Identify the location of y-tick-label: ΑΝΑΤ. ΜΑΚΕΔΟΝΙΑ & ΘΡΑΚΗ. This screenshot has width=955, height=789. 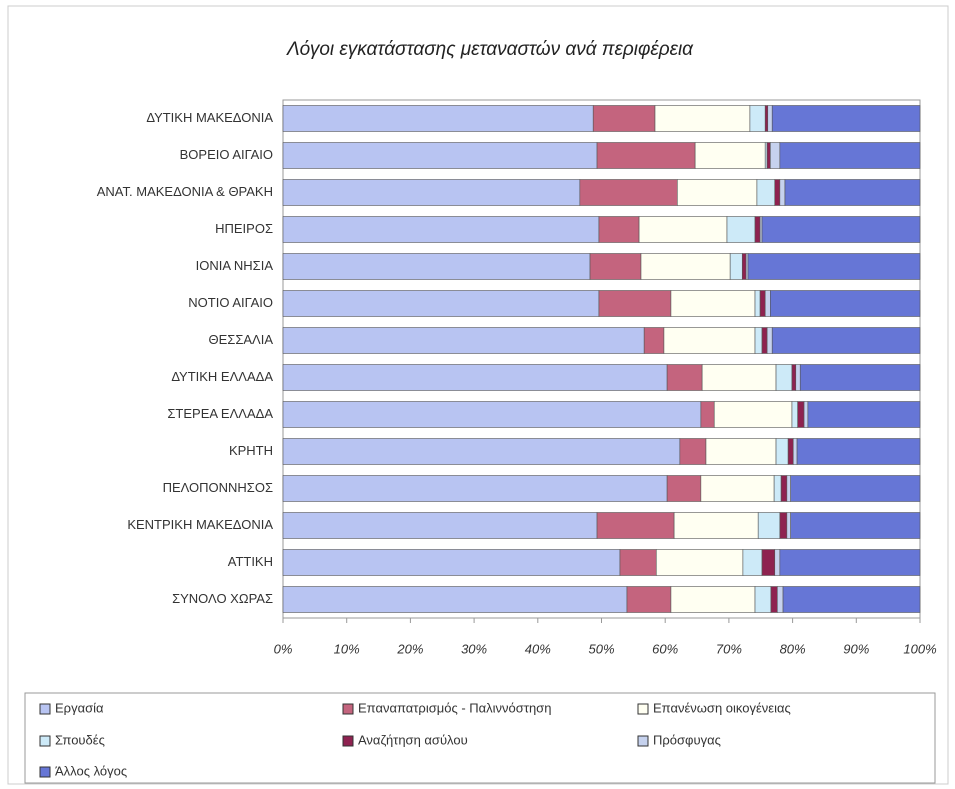
(185, 191).